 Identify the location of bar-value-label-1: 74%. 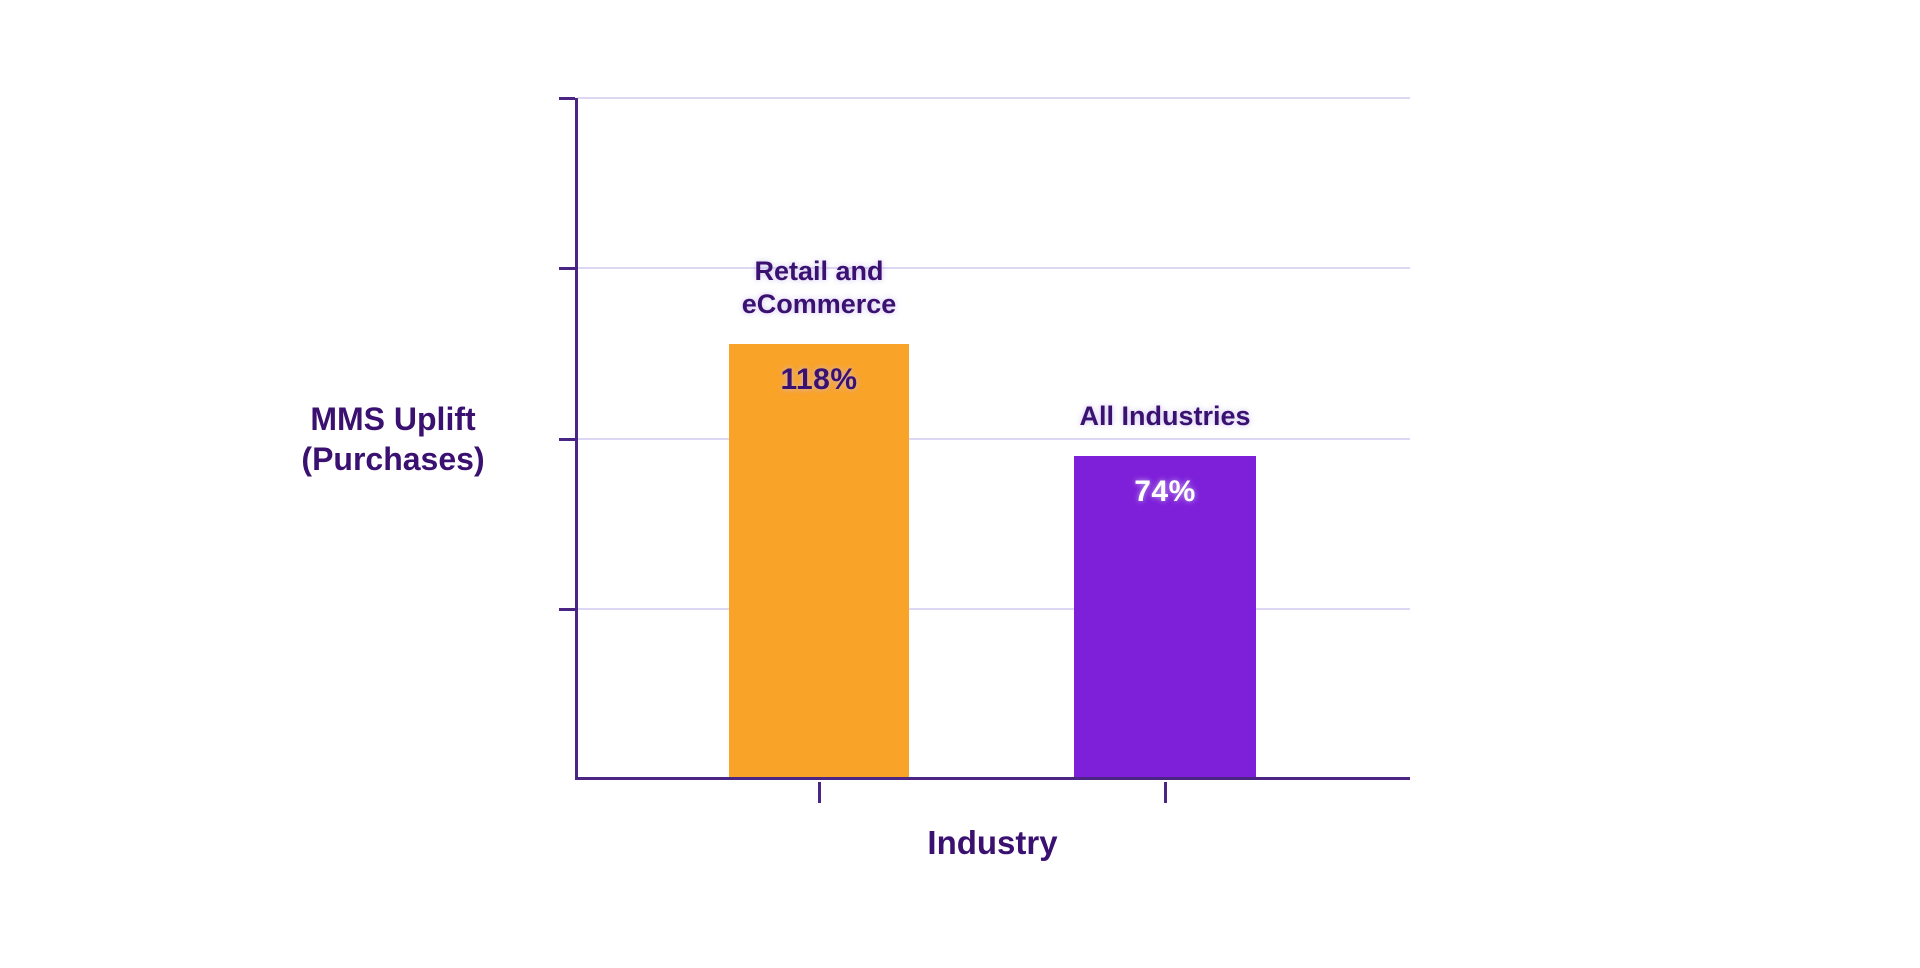
(1165, 491).